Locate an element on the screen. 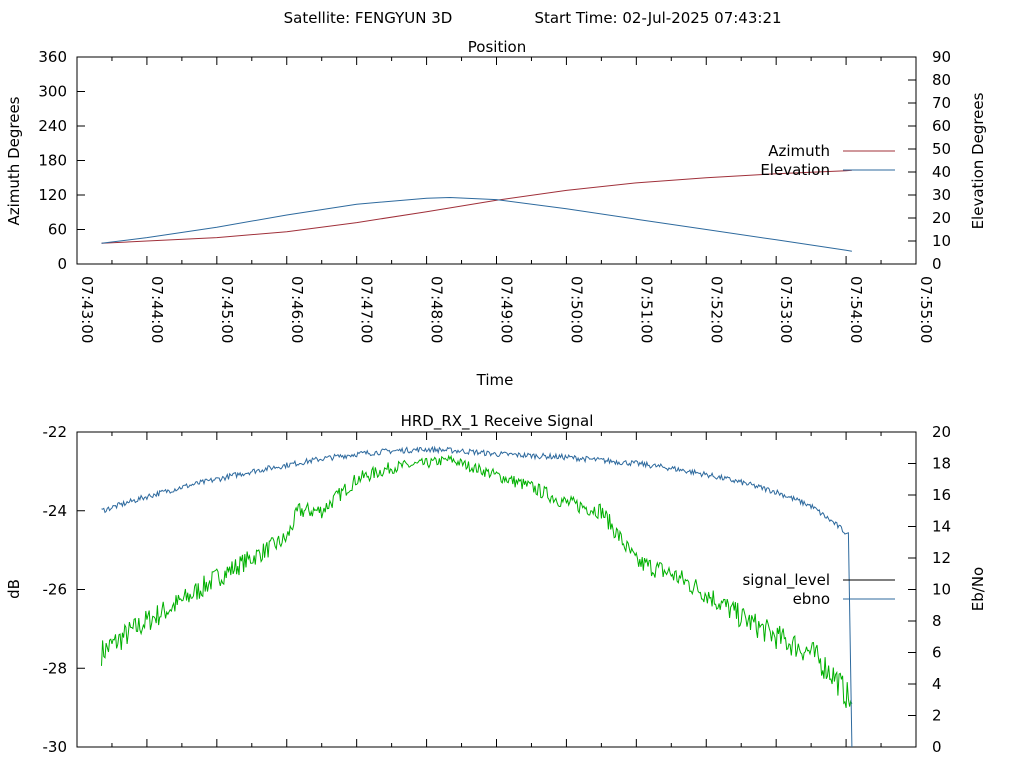 The image size is (1024, 773). position-ytick-label: 120 is located at coordinates (52, 195).